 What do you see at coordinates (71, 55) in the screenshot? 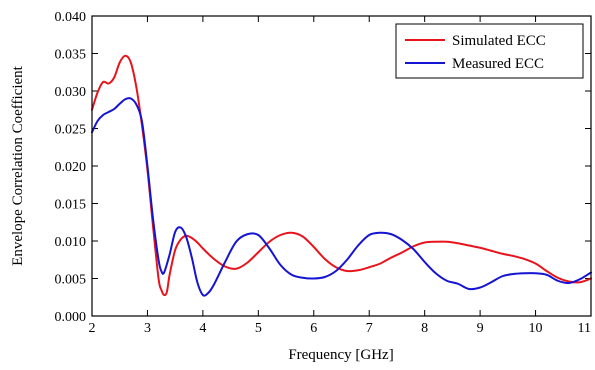
I see `y-tick-label: 0.035` at bounding box center [71, 55].